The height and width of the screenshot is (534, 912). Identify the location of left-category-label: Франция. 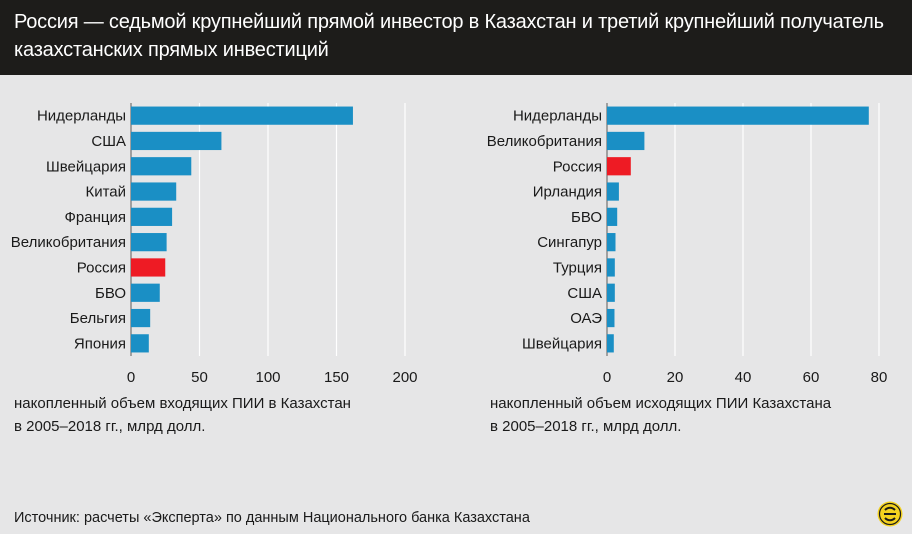
(95, 217).